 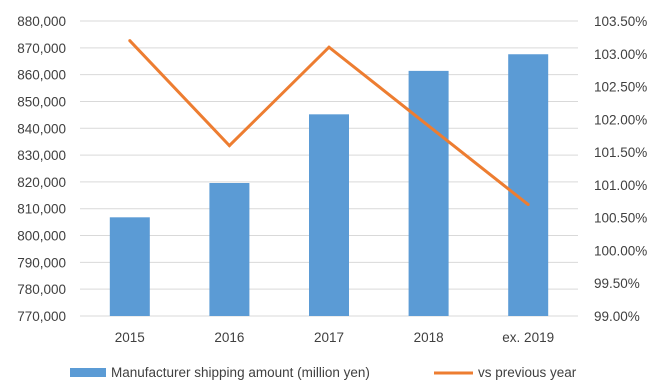 I want to click on x-tick-label: 2017, so click(x=329, y=337).